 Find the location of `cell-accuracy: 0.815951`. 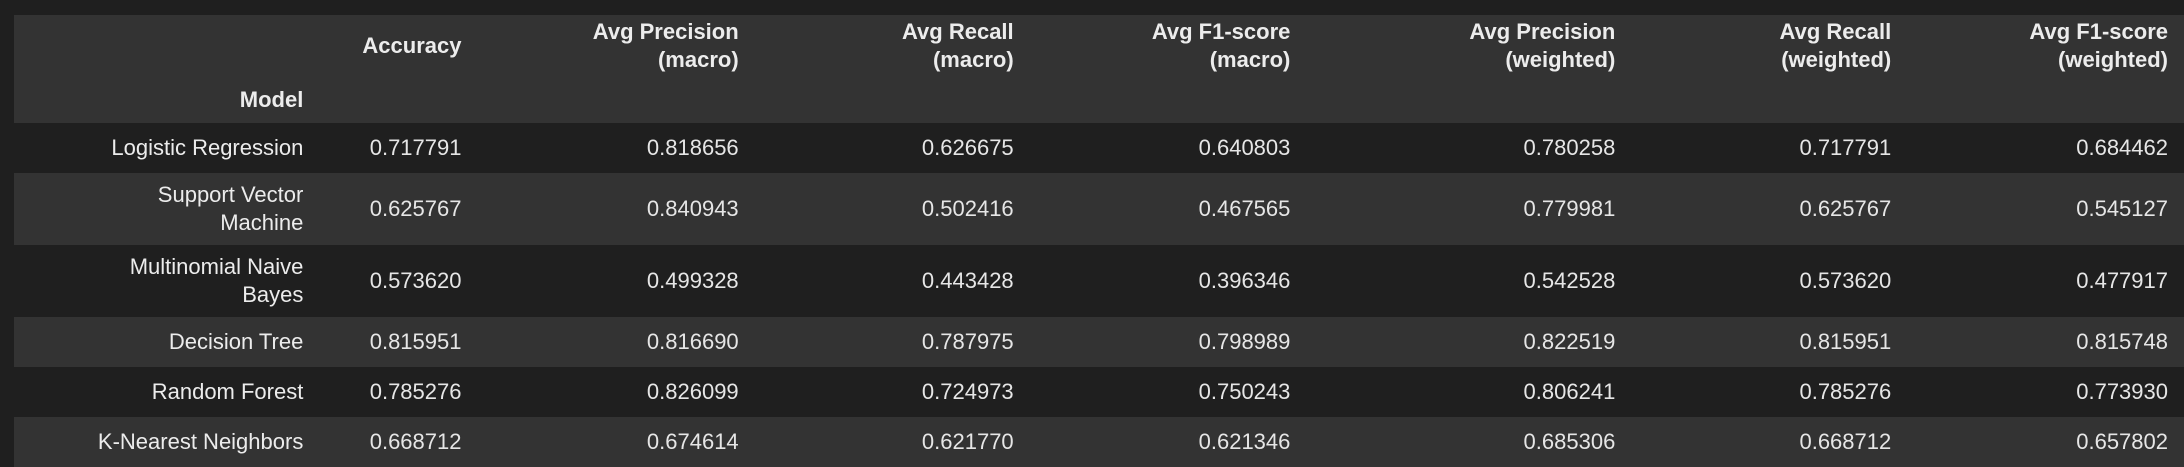

cell-accuracy: 0.815951 is located at coordinates (415, 341).